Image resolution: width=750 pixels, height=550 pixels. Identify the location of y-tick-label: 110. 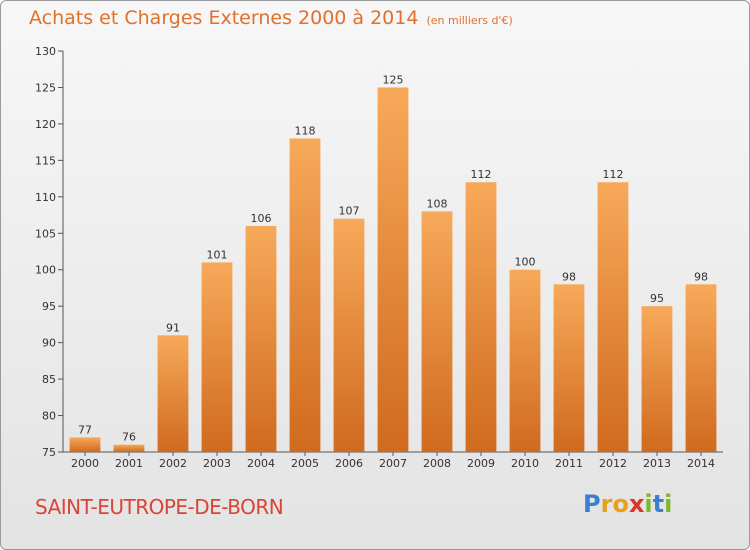
(45, 197).